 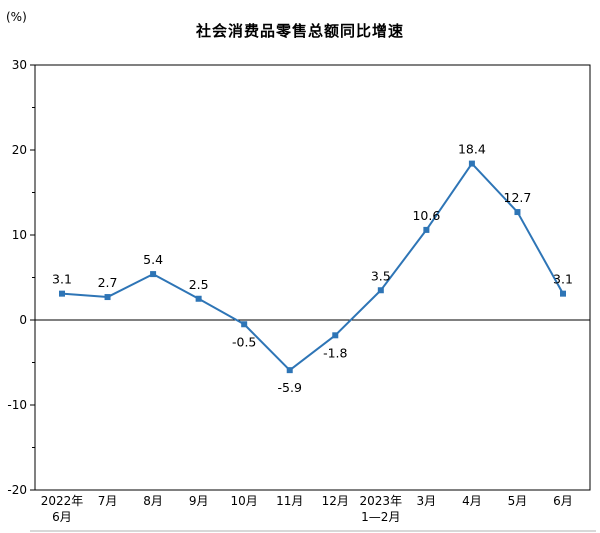 I want to click on data-point-label: 12.7, so click(x=518, y=197).